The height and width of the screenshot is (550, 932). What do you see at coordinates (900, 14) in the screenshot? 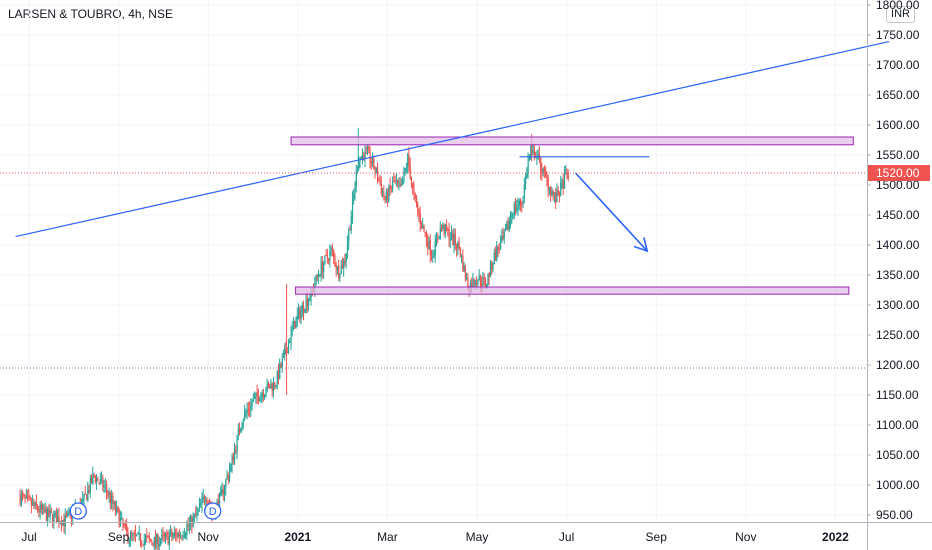
I see `currency-label: INR` at bounding box center [900, 14].